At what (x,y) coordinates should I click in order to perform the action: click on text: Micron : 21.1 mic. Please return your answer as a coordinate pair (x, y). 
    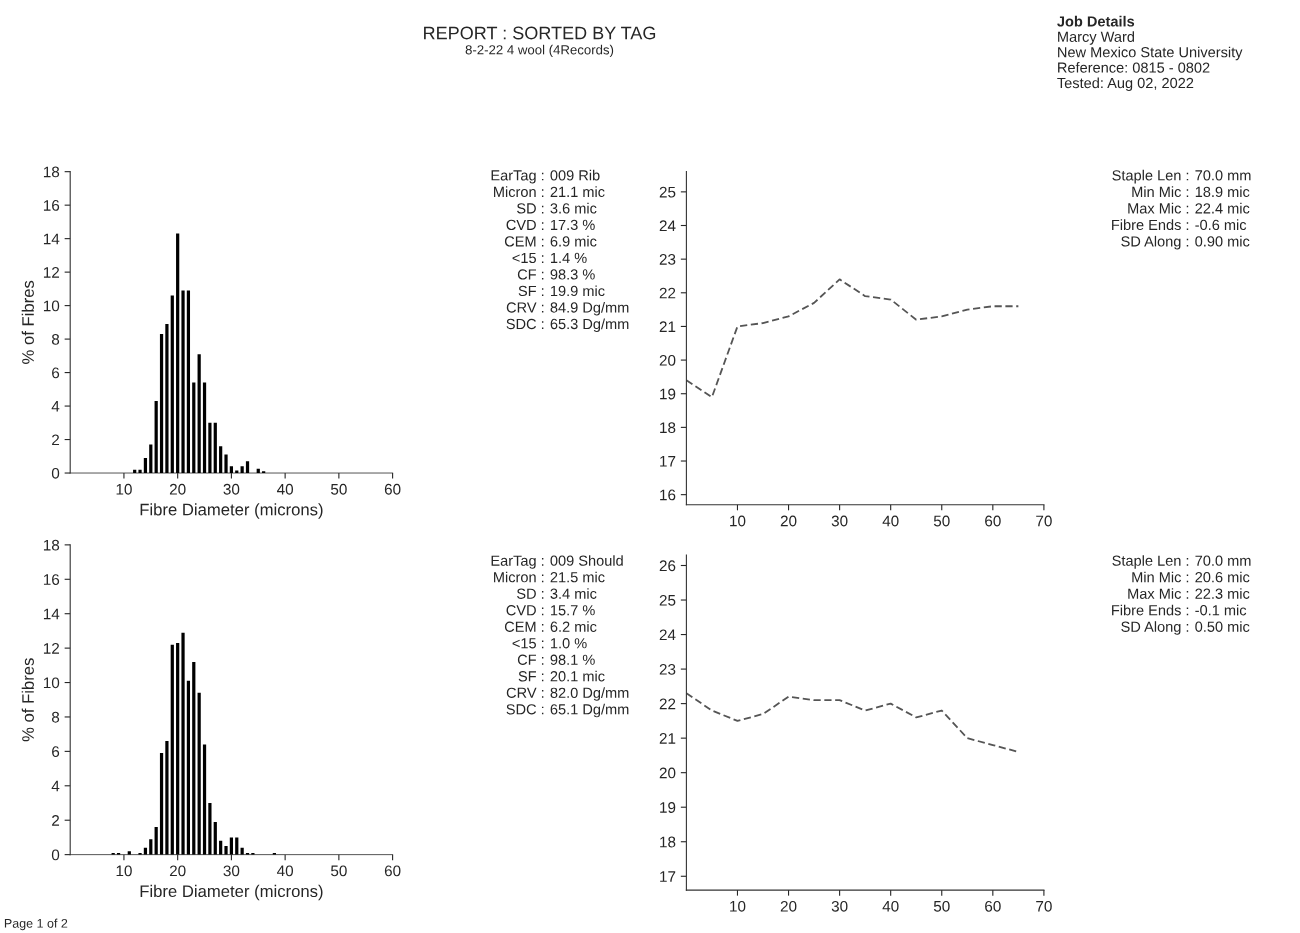
    Looking at the image, I should click on (549, 192).